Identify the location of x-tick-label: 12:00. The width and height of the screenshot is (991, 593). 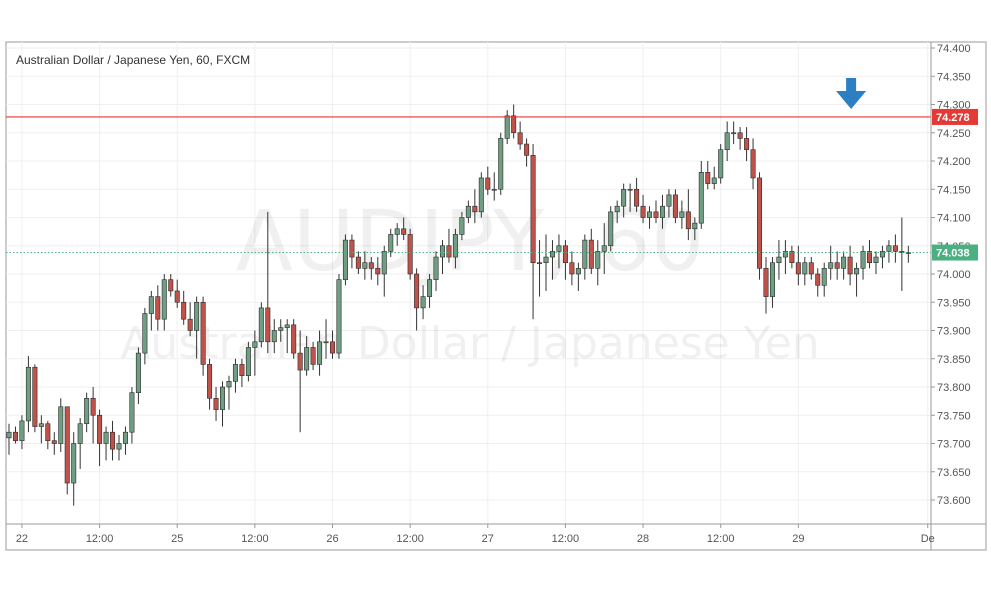
(100, 539).